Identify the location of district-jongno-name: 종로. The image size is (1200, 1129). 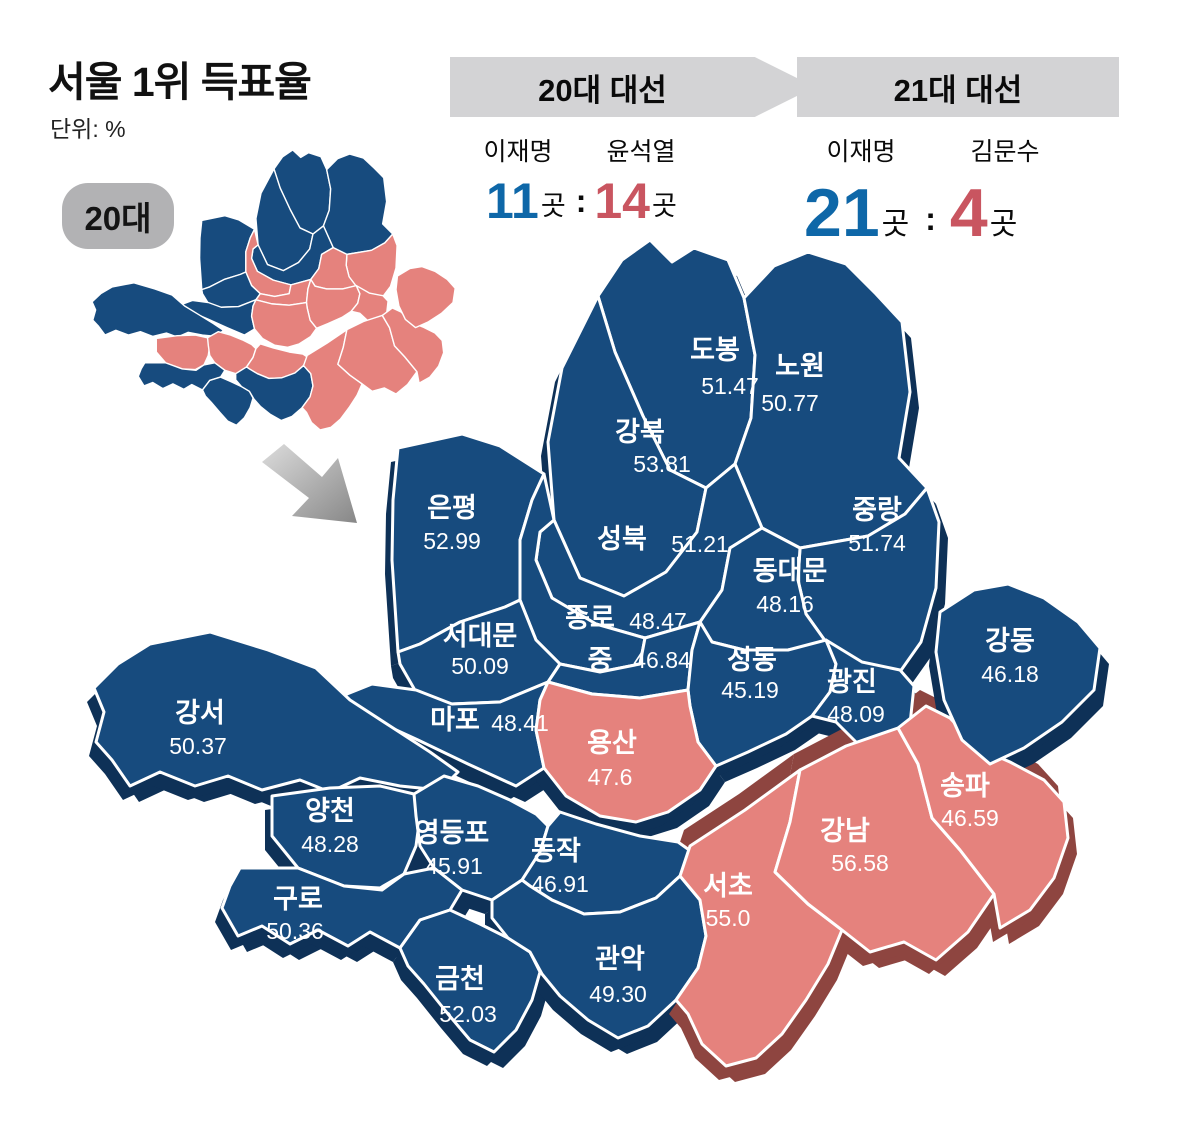
(590, 618).